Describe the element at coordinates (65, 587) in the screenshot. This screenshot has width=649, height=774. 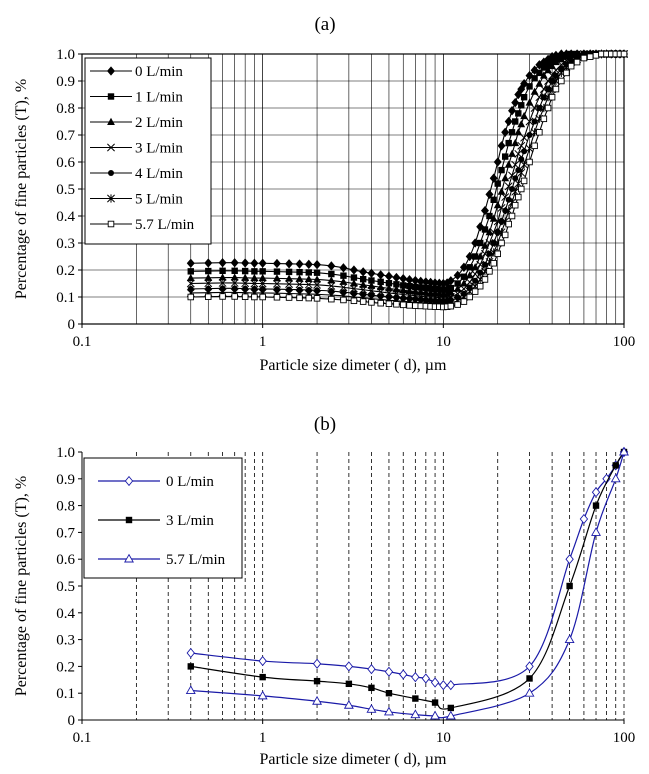
I see `y-tick-label: 0.5` at that location.